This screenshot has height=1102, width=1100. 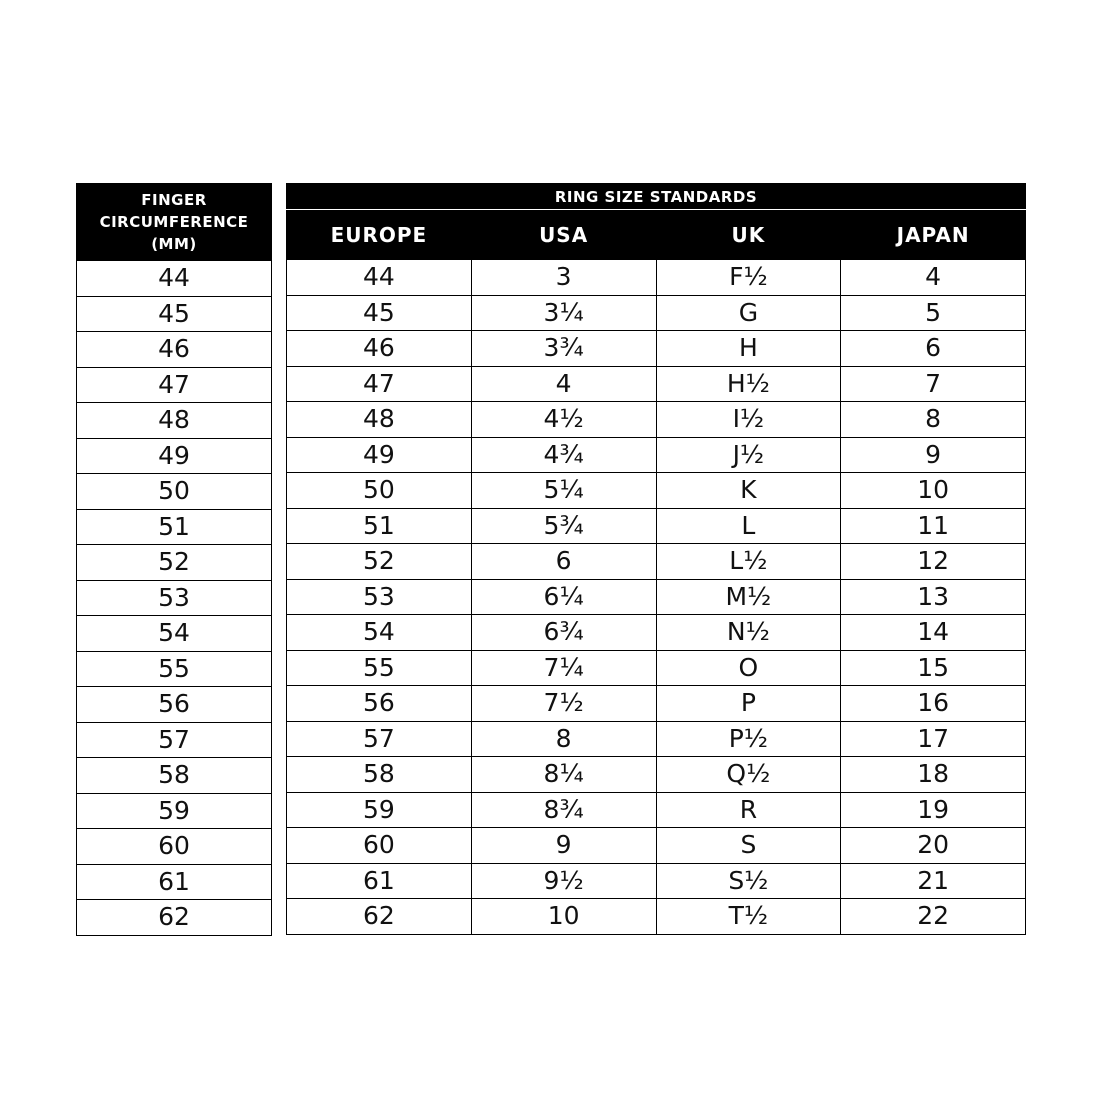 What do you see at coordinates (379, 632) in the screenshot?
I see `europe-cell: 54` at bounding box center [379, 632].